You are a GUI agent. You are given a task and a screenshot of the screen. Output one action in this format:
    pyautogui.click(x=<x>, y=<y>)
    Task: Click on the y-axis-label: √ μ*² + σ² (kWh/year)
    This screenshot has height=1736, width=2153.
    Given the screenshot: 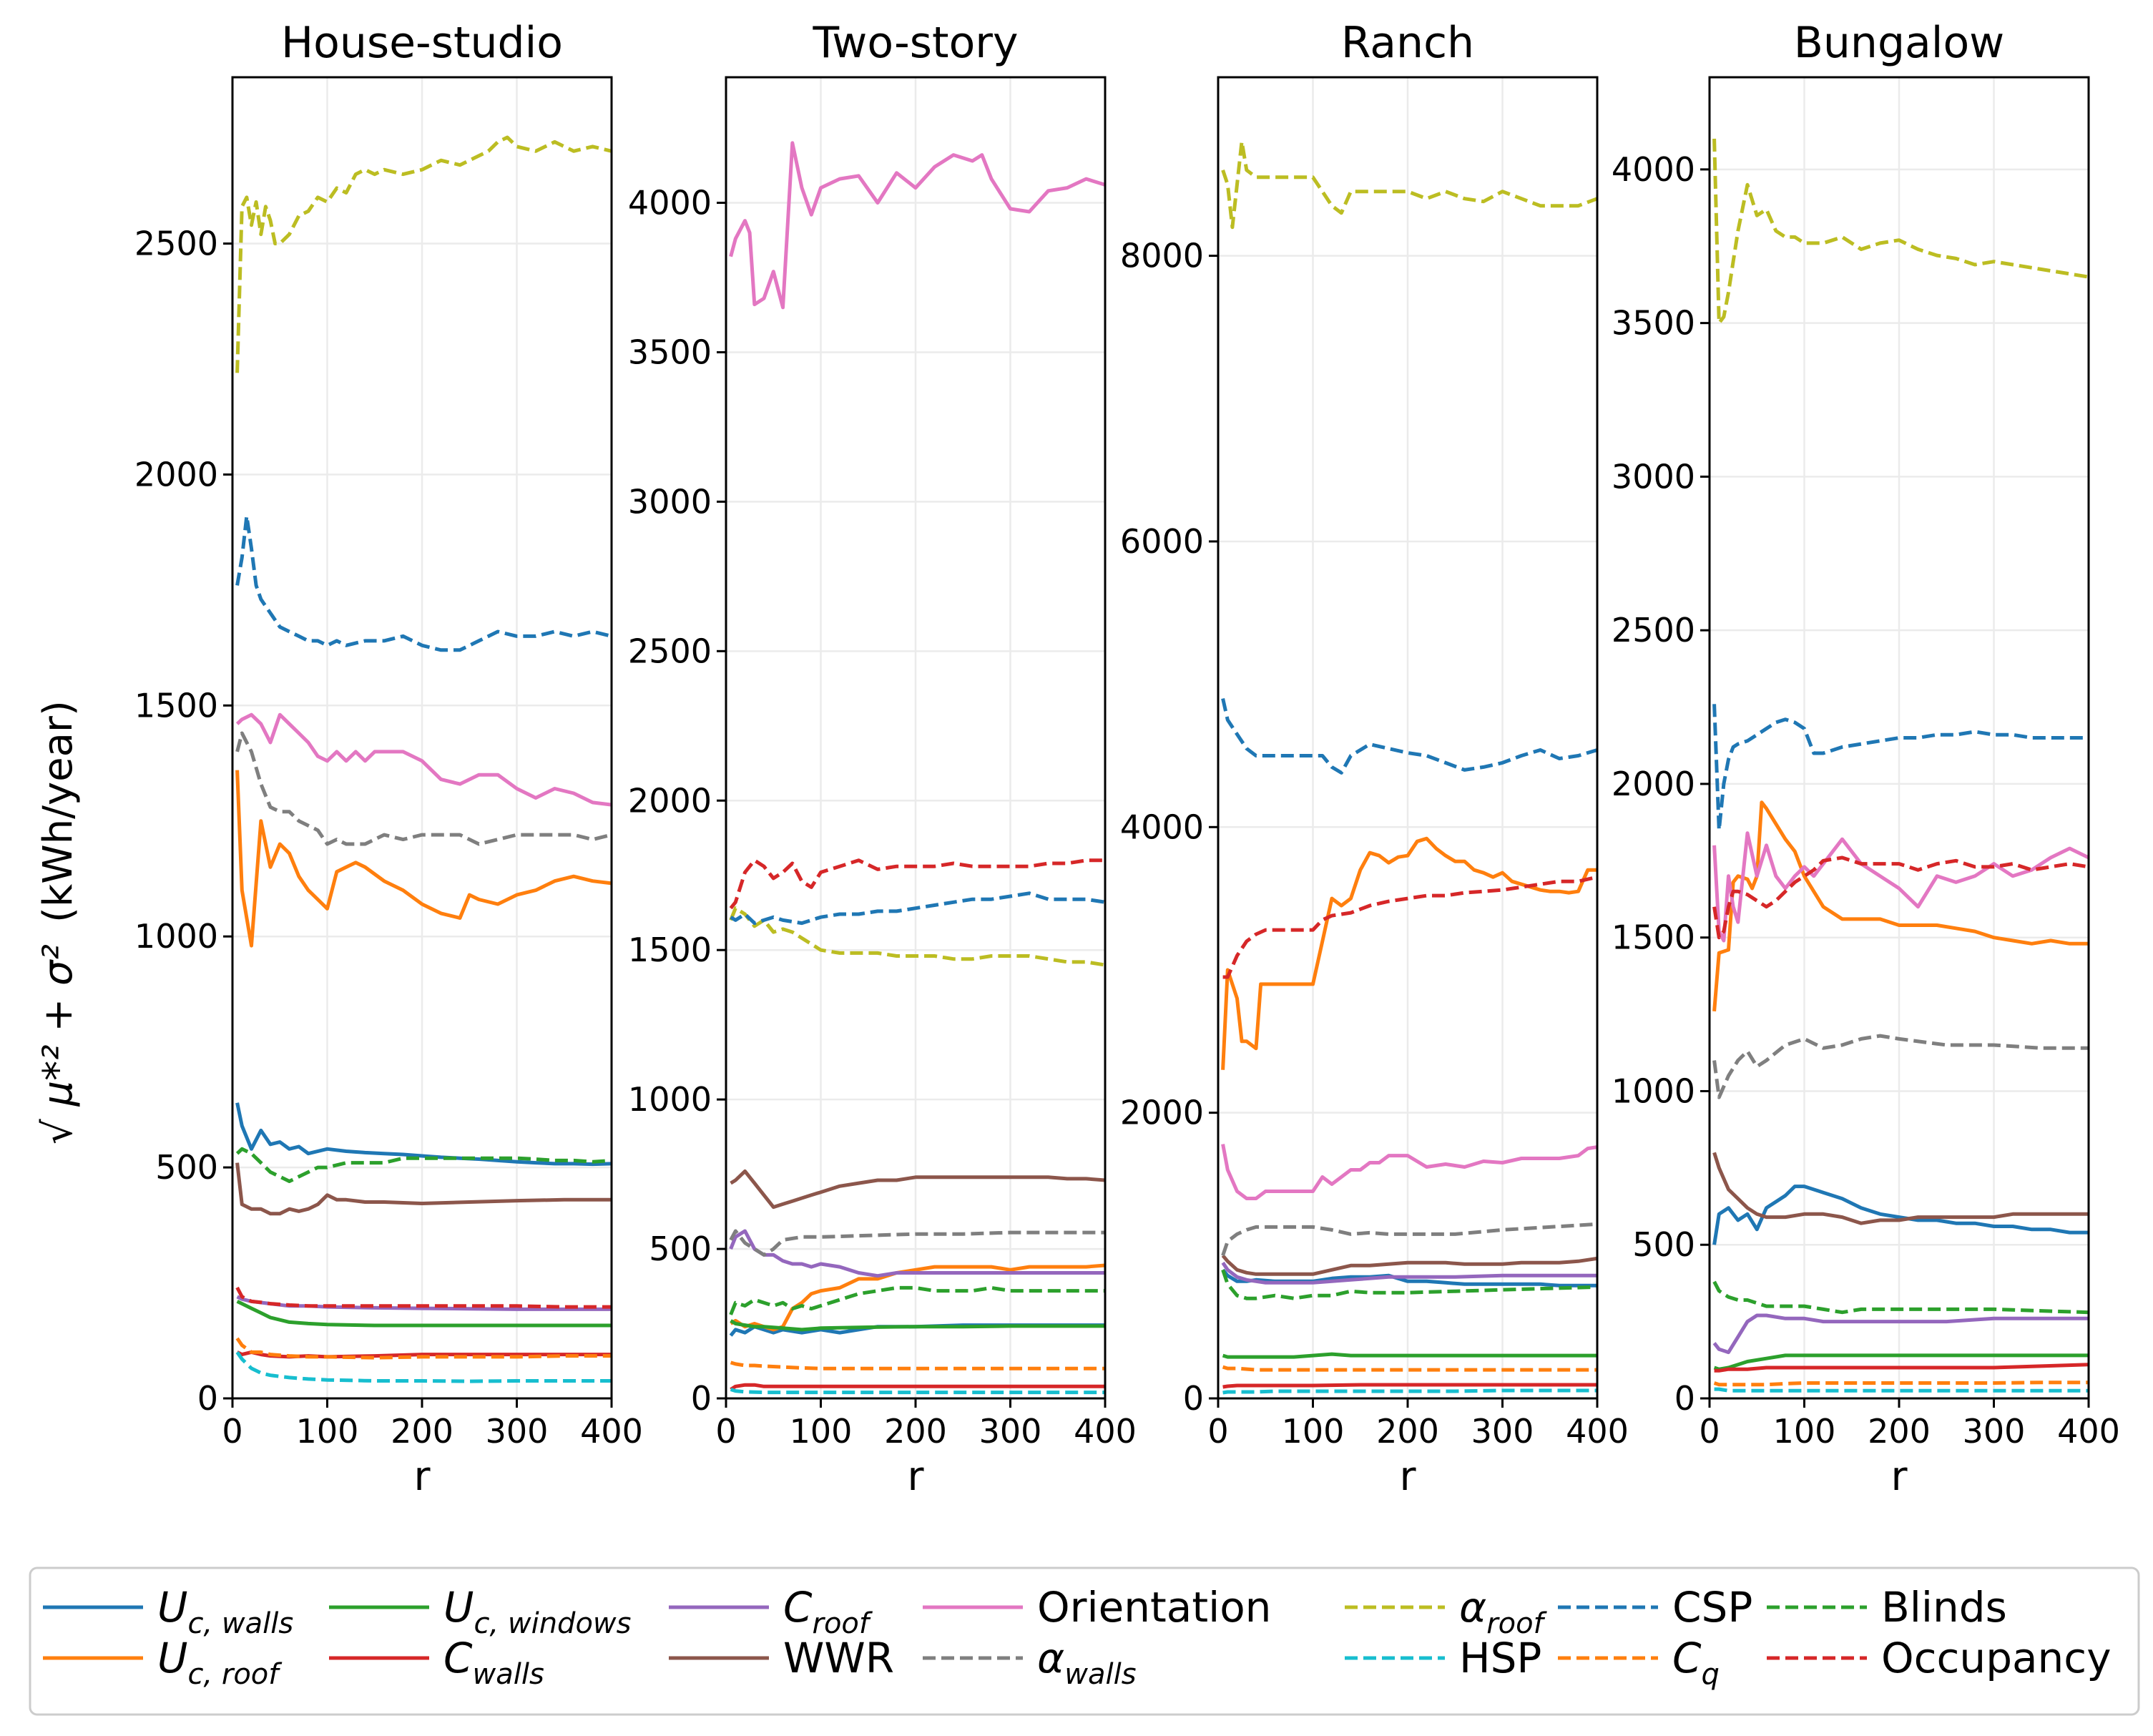 What is the action you would take?
    pyautogui.click(x=58, y=922)
    